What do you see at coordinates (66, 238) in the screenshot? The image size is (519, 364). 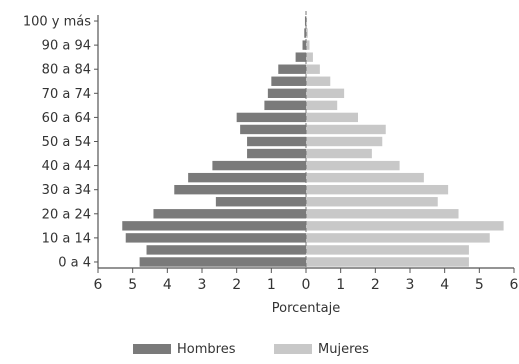 I see `y-tick-label: 10 a 14` at bounding box center [66, 238].